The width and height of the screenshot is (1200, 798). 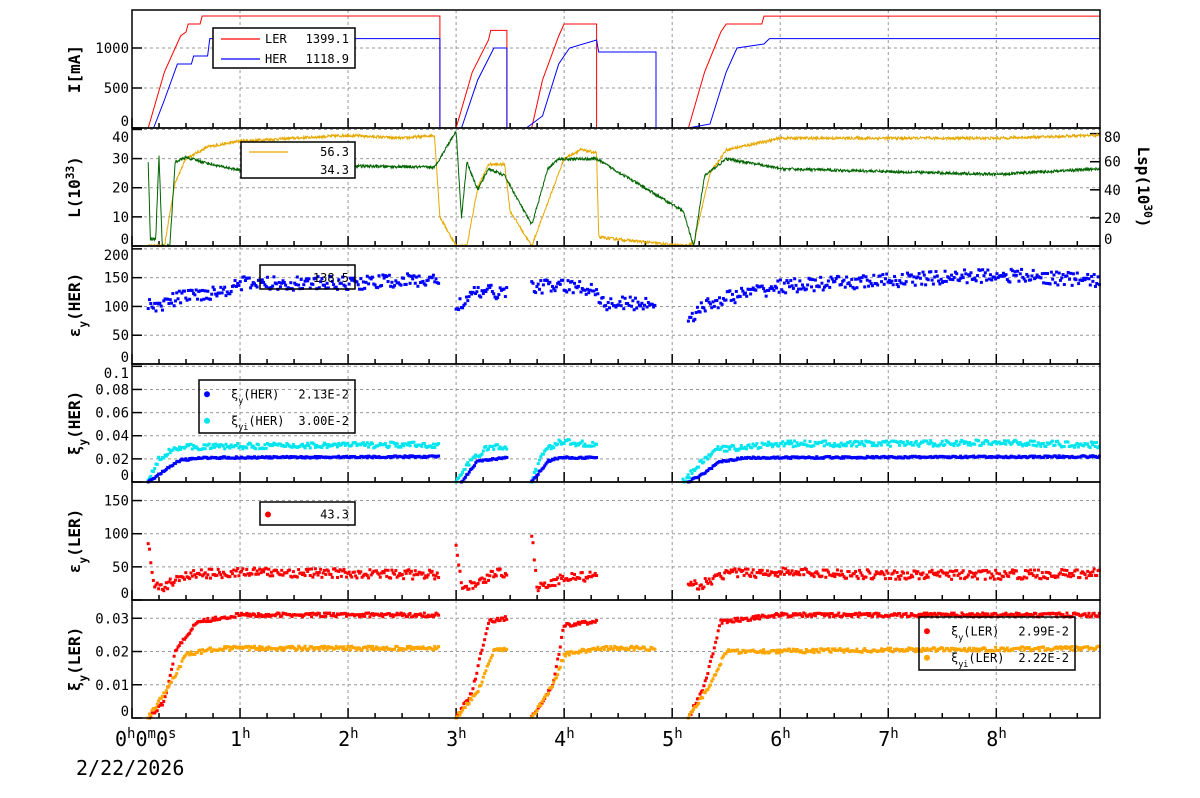 I want to click on x-tick-label: 4h, so click(x=564, y=738).